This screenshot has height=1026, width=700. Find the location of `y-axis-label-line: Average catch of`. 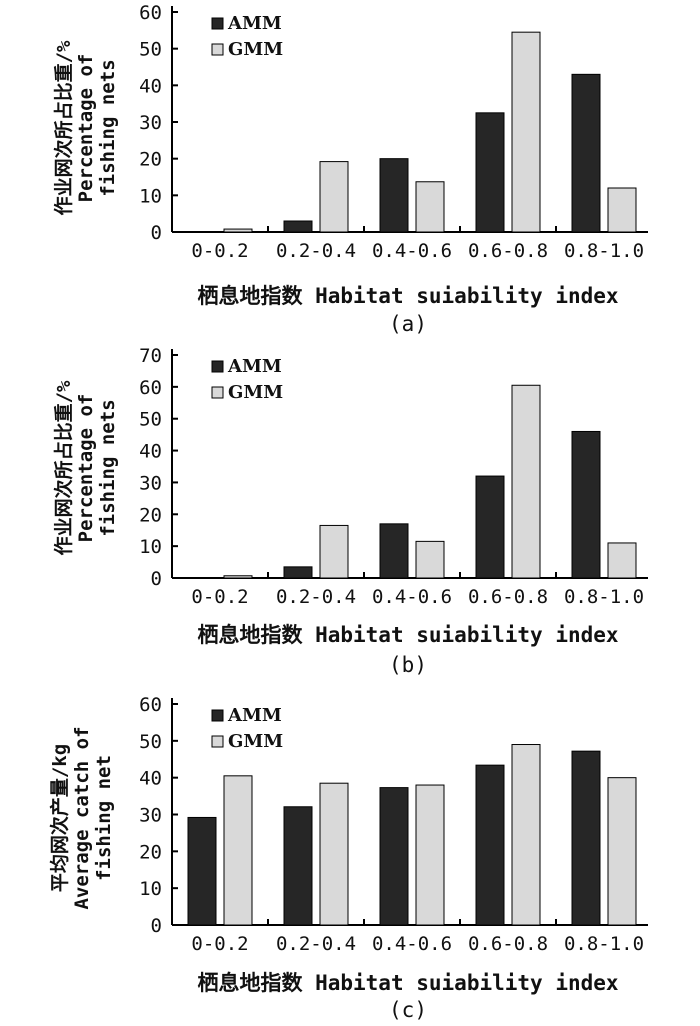

y-axis-label-line: Average catch of is located at coordinates (82, 817).